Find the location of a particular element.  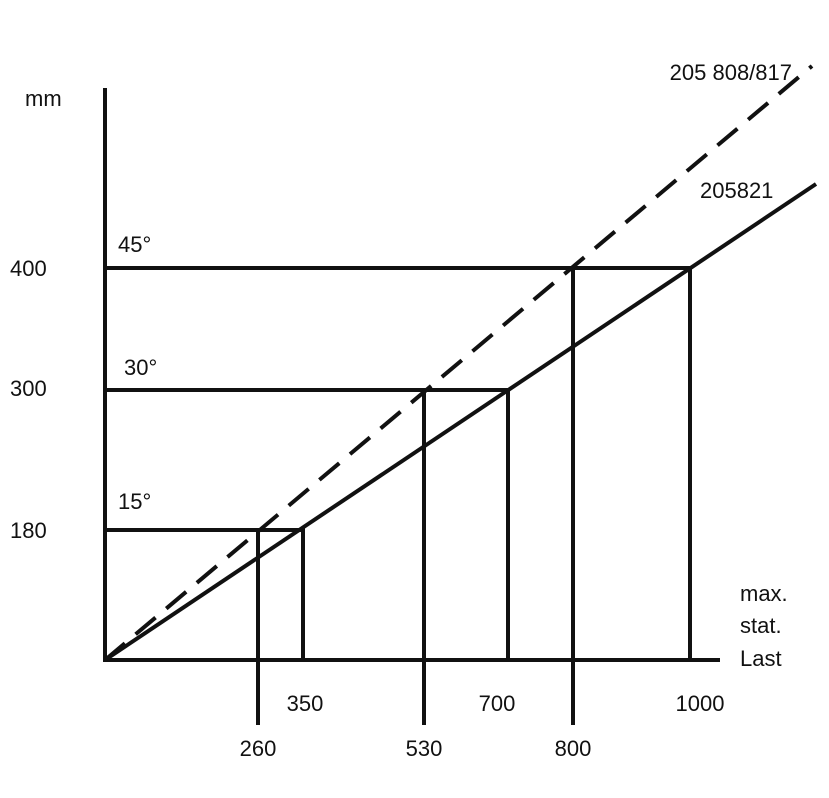

angle-label: 15° is located at coordinates (134, 501).